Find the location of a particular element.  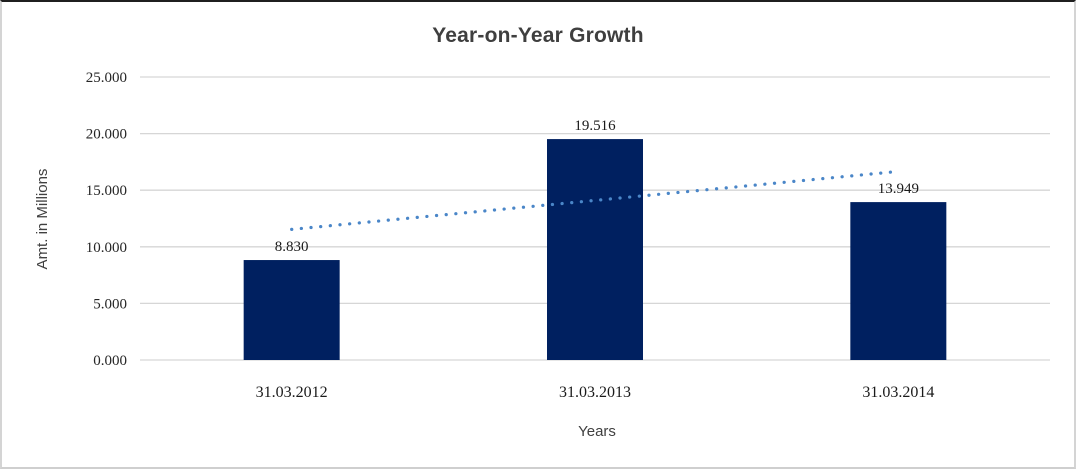

y-tick-label: 15.000 is located at coordinates (106, 191).